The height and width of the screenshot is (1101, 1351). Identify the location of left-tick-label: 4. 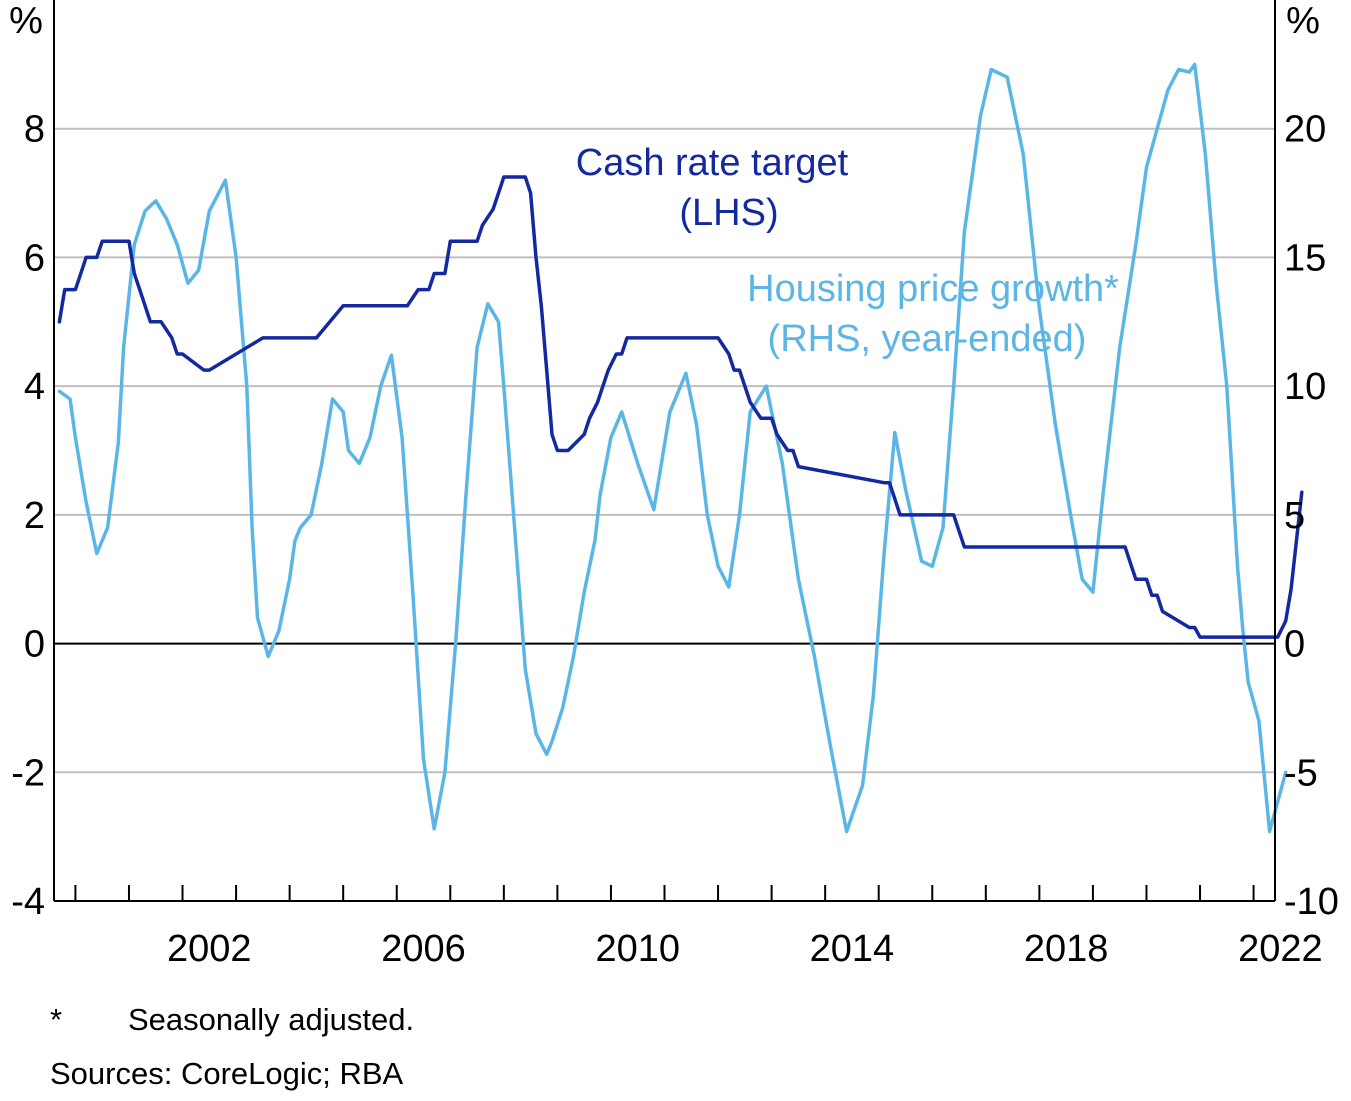
(34, 387).